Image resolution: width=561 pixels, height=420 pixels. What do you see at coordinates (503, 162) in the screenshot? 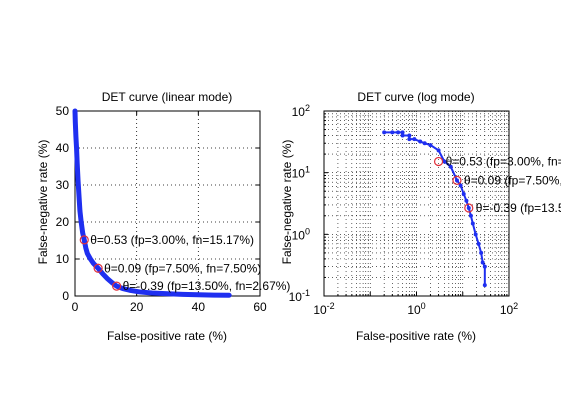
I see `log-threshold-label: θ=0.53 (fp=3.00%, fn=15.17%)` at bounding box center [503, 162].